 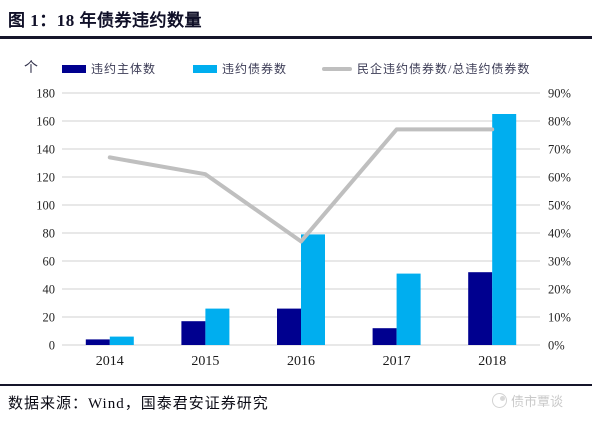 What do you see at coordinates (301, 361) in the screenshot?
I see `x-axis-label-2016: 2016` at bounding box center [301, 361].